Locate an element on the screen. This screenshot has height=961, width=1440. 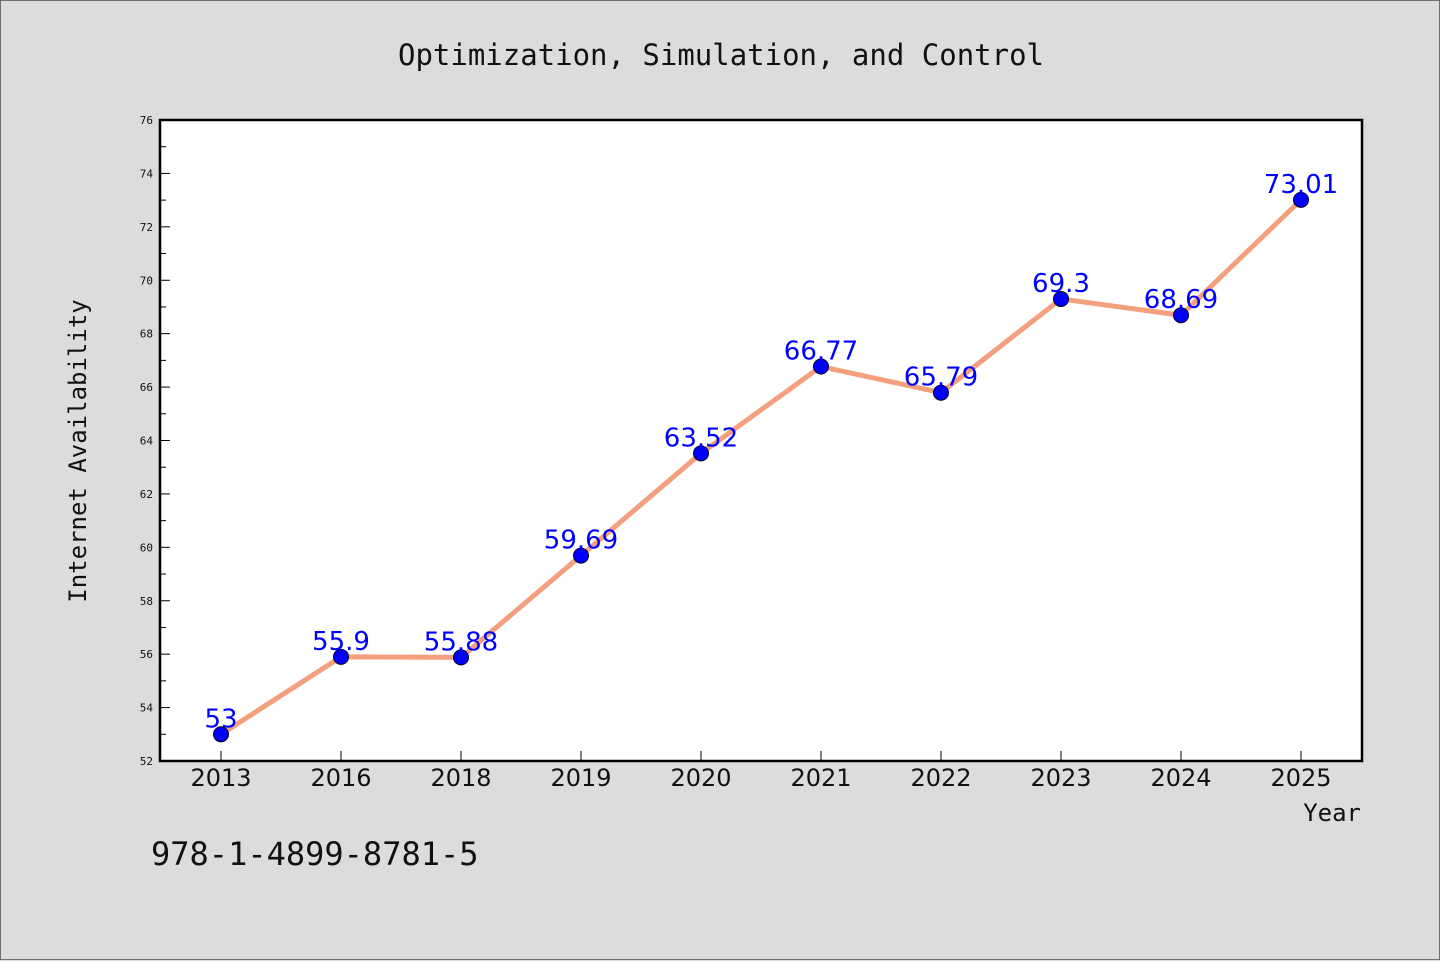
x-tick-label: 2024 is located at coordinates (1180, 778).